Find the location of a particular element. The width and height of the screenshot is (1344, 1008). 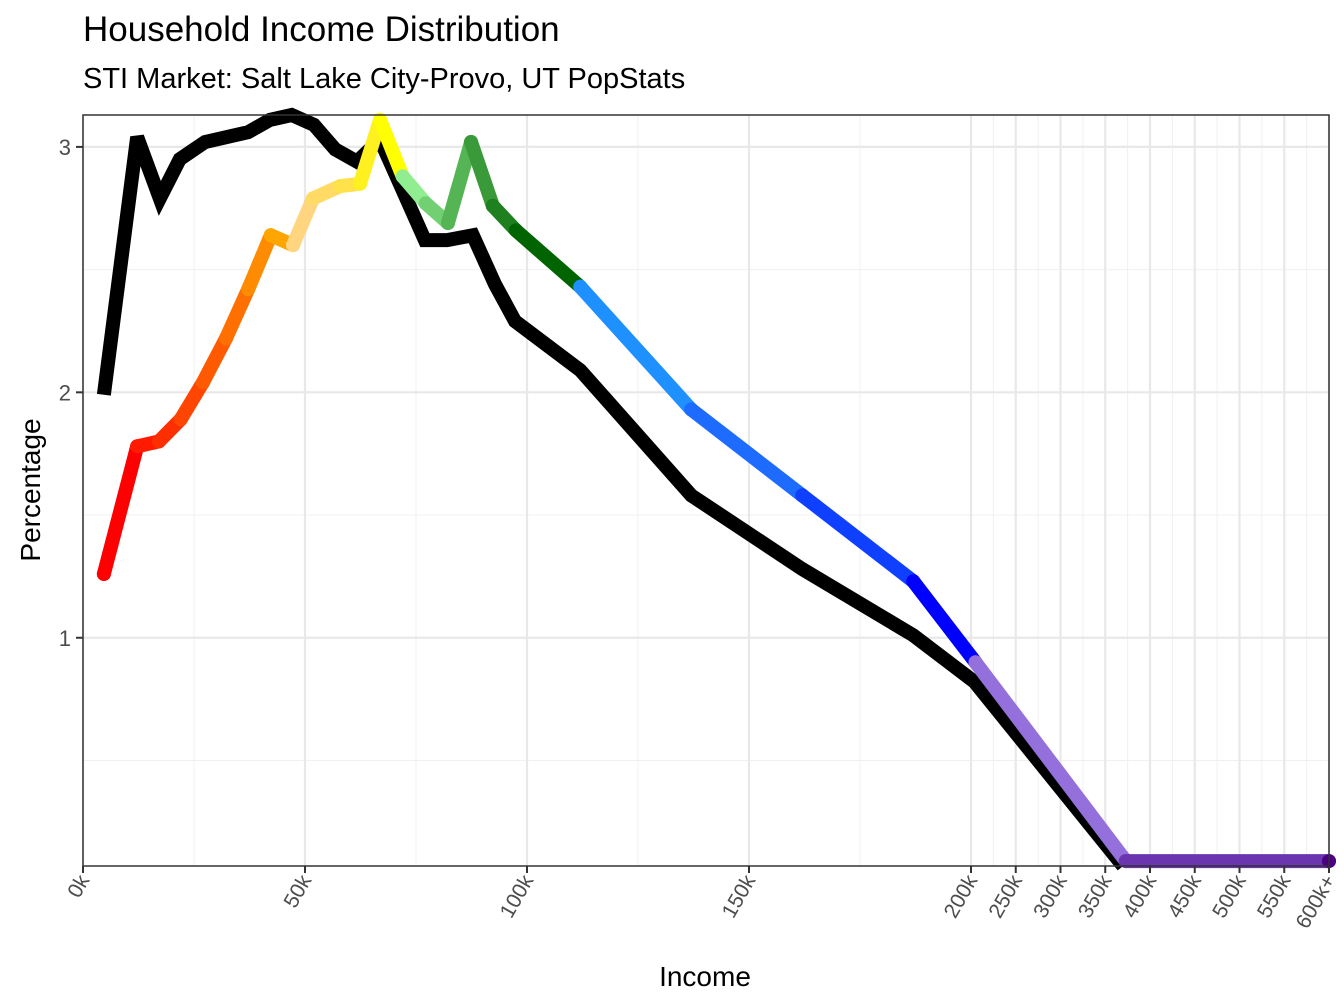

x-tick-label: 450k is located at coordinates (1184, 896).